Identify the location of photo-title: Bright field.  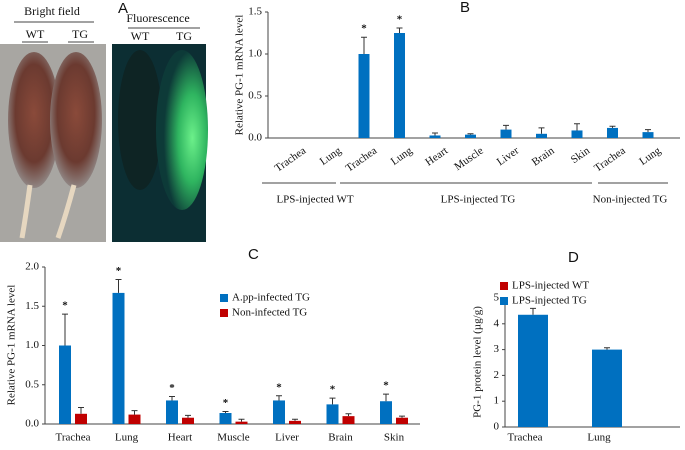
(52, 11).